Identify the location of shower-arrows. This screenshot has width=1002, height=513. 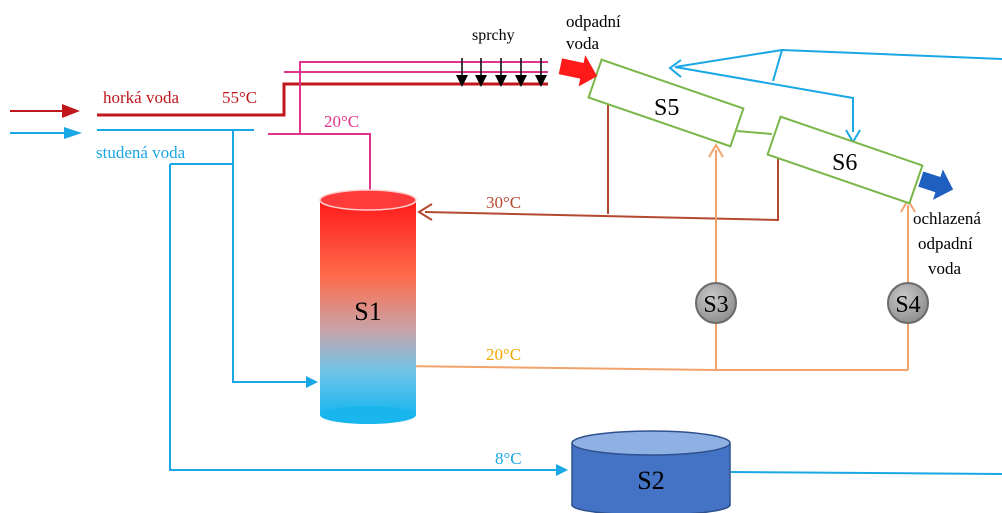
(501, 72).